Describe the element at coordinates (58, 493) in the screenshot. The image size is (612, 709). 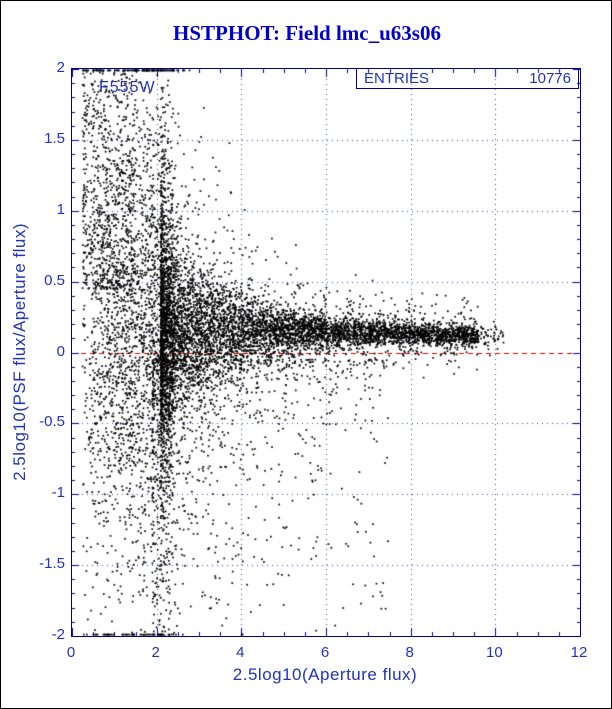
I see `y-tick-label: -1` at that location.